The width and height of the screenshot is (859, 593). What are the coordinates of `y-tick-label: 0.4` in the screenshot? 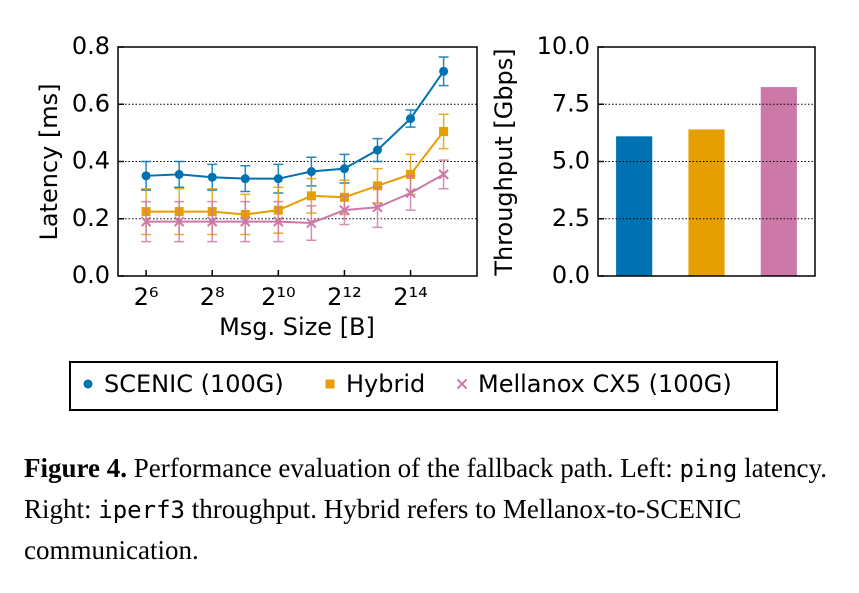 It's located at (91, 161).